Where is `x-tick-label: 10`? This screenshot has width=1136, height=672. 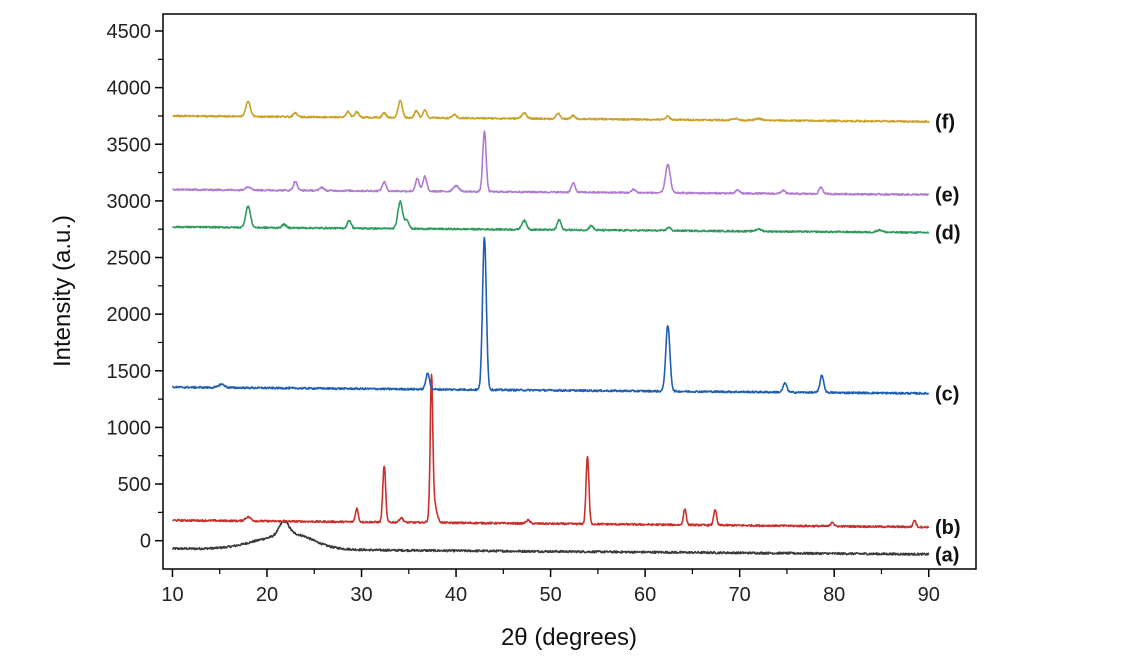 x-tick-label: 10 is located at coordinates (172, 595).